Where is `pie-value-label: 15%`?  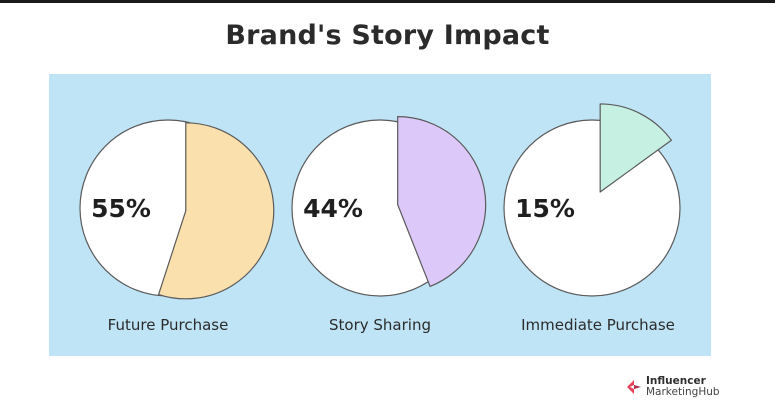
pie-value-label: 15% is located at coordinates (545, 208).